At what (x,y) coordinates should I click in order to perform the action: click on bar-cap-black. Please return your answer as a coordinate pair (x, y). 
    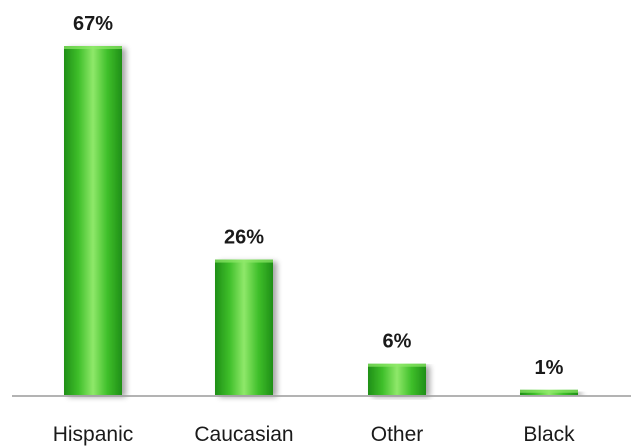
    Looking at the image, I should click on (549, 391).